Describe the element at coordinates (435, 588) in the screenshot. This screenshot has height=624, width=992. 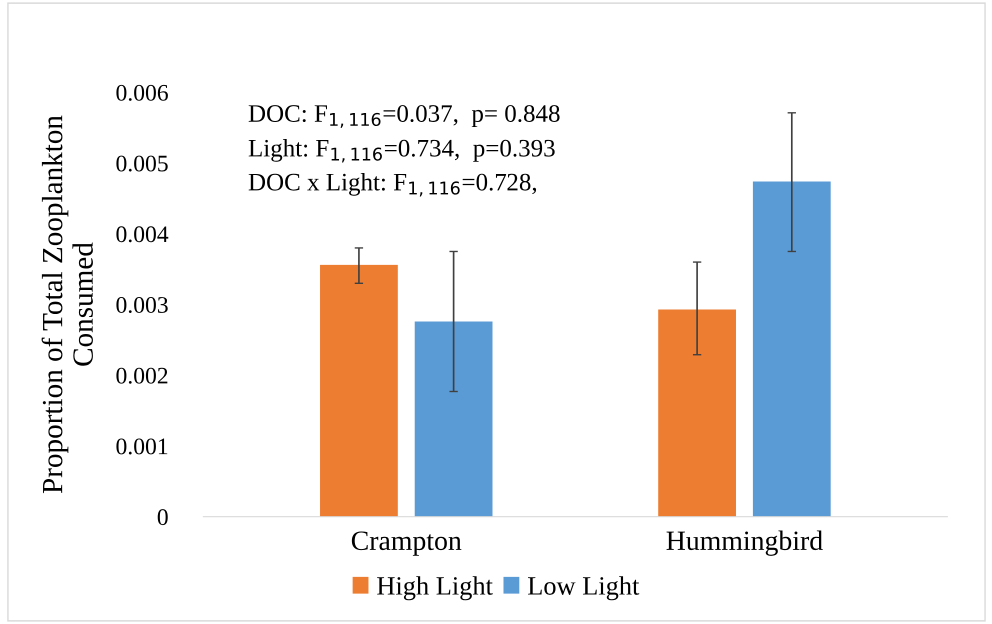
I see `legend-label: High Light` at that location.